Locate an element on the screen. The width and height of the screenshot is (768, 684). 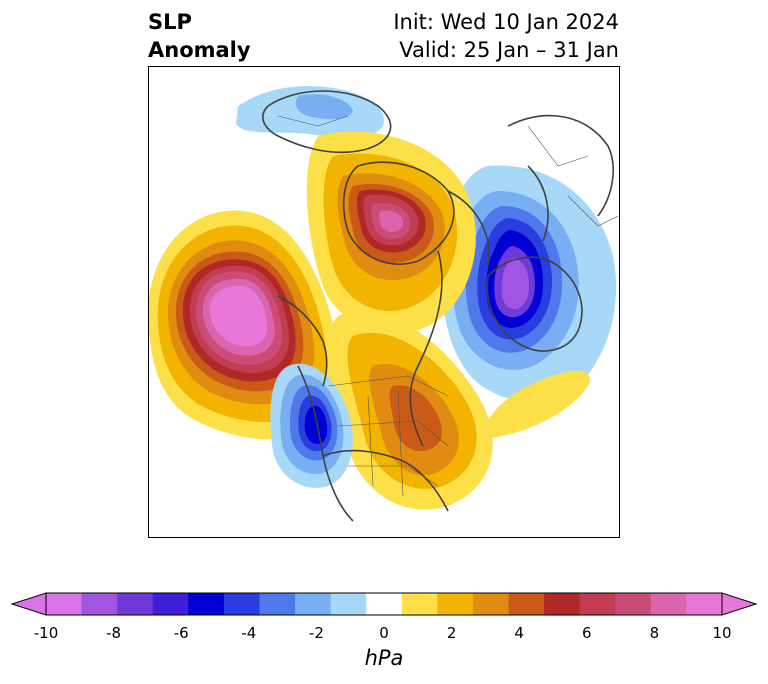
colorbar-tick-label: -10 is located at coordinates (46, 633).